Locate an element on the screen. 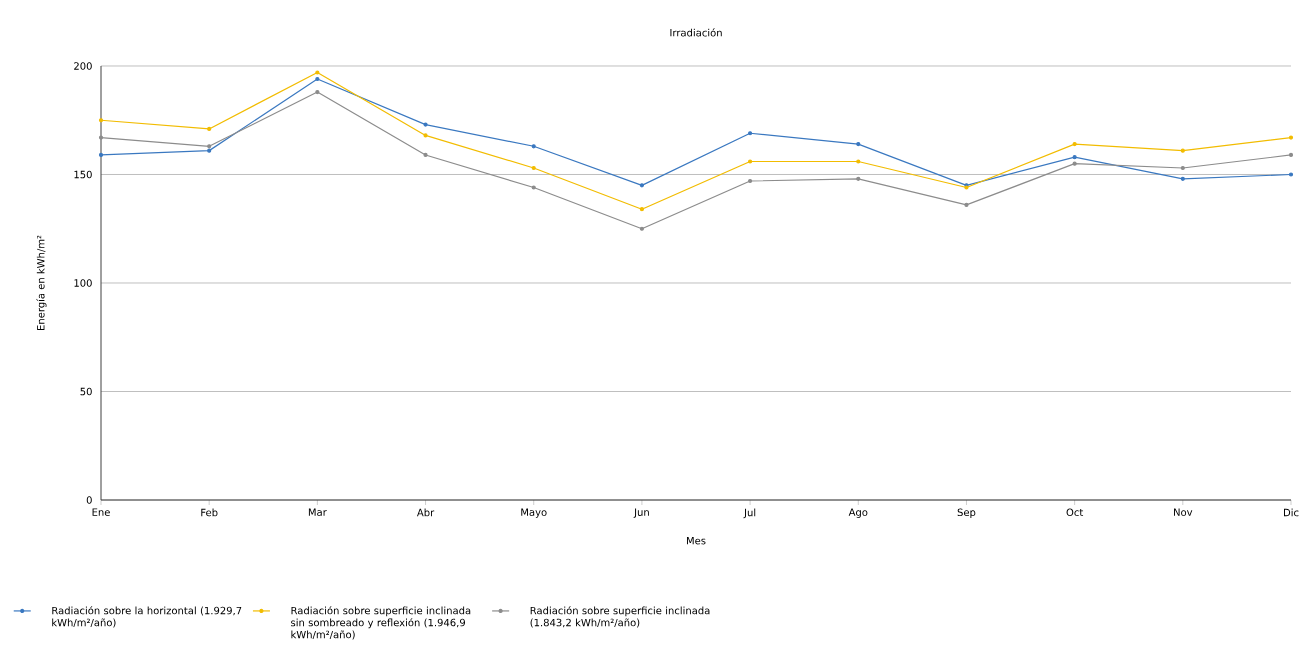 This screenshot has height=664, width=1314. legend-label: Radiación sobre superficie inclinada (1.843,2 kWh/m²/año) is located at coordinates (620, 617).